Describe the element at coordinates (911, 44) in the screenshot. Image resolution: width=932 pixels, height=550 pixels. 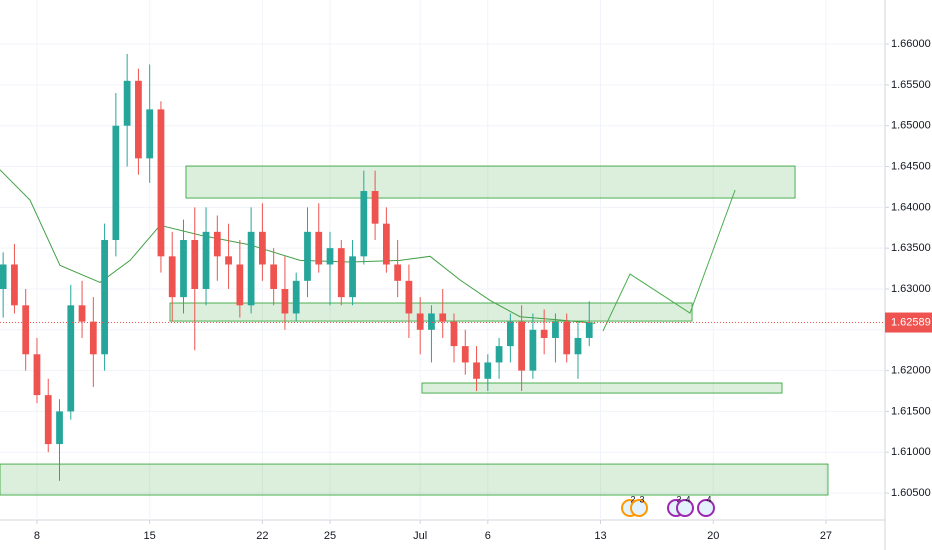
I see `y-tick-label: 1.66000` at that location.